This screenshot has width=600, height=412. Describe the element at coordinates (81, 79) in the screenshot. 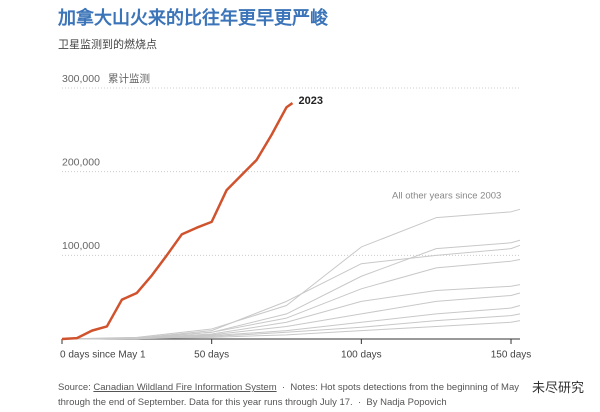

I see `y-tick-label: 300,000` at that location.